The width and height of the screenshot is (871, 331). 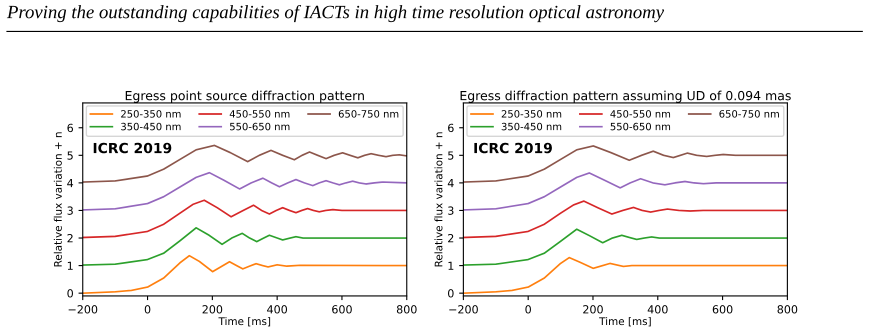 I want to click on text: Proving the outstanding capabilities of IACTs in high time resolution optical astronomy, so click(x=335, y=13).